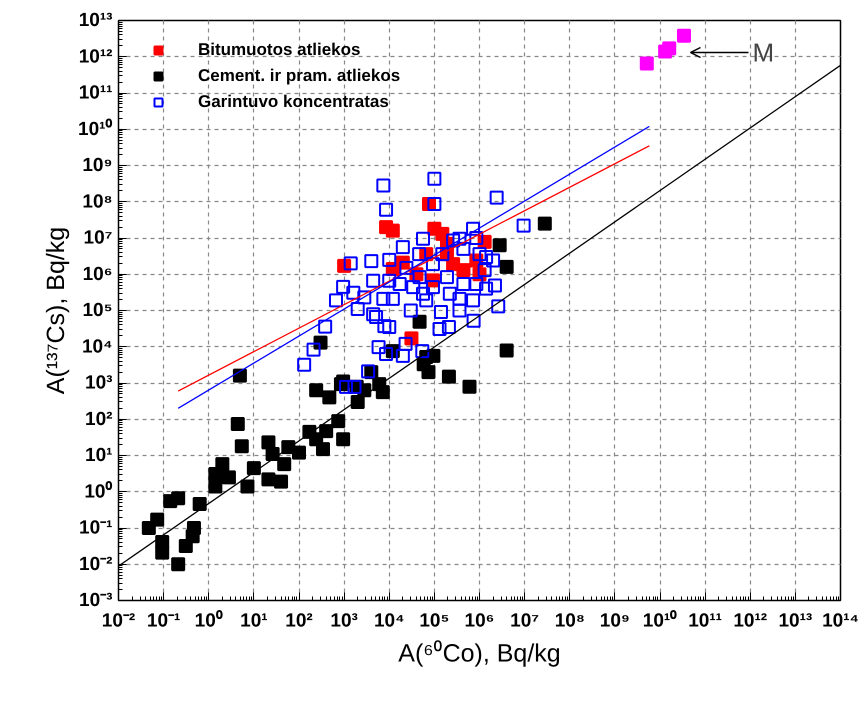  Describe the element at coordinates (95, 93) in the screenshot. I see `y-tick-label: 10¹¹` at that location.